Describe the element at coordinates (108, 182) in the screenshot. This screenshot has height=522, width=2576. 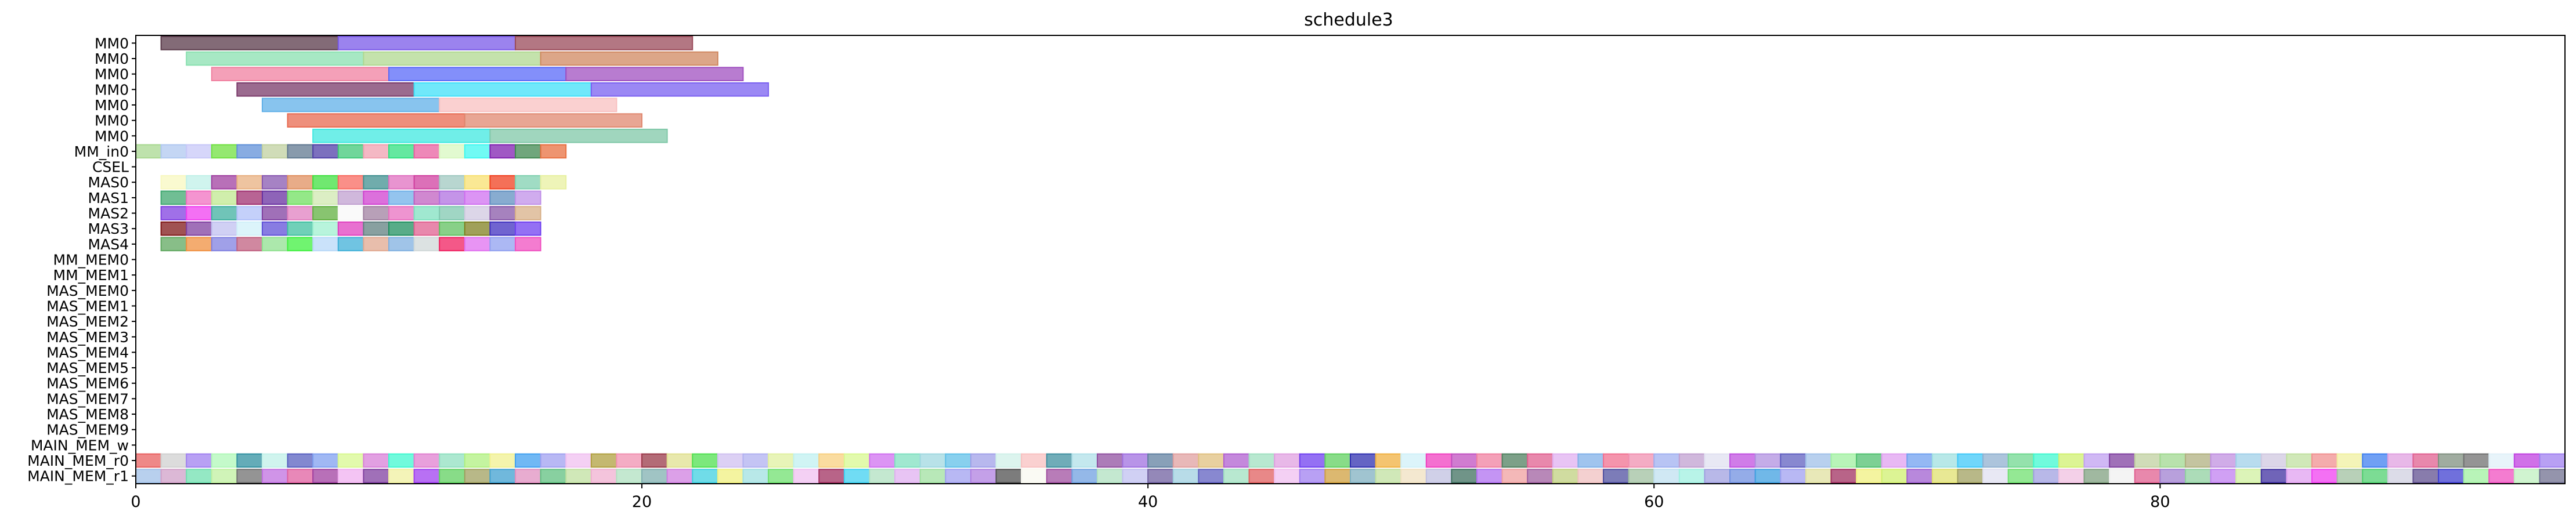
I see `y-tick-label: MAS0` at that location.